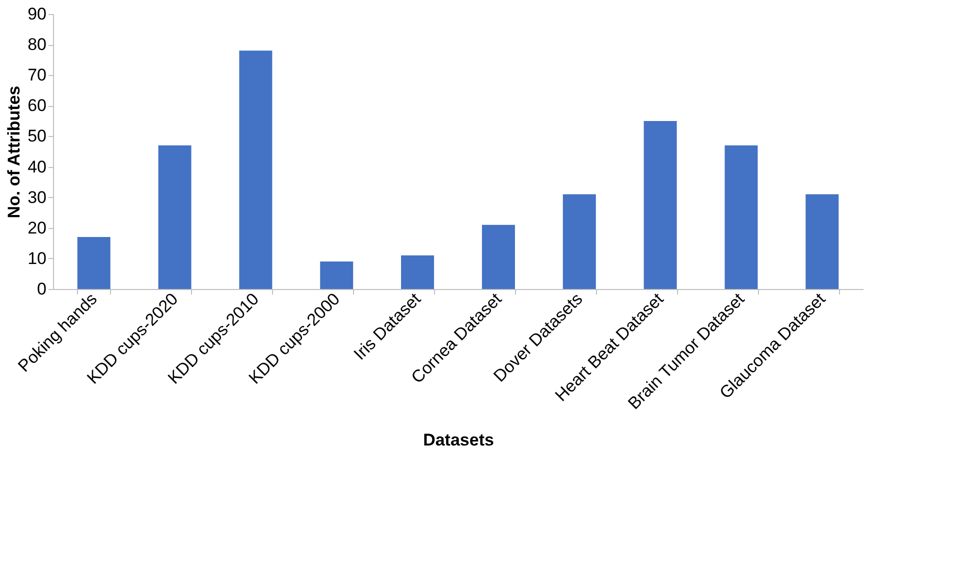 Image resolution: width=958 pixels, height=582 pixels. I want to click on y-tick-label: 30, so click(37, 197).